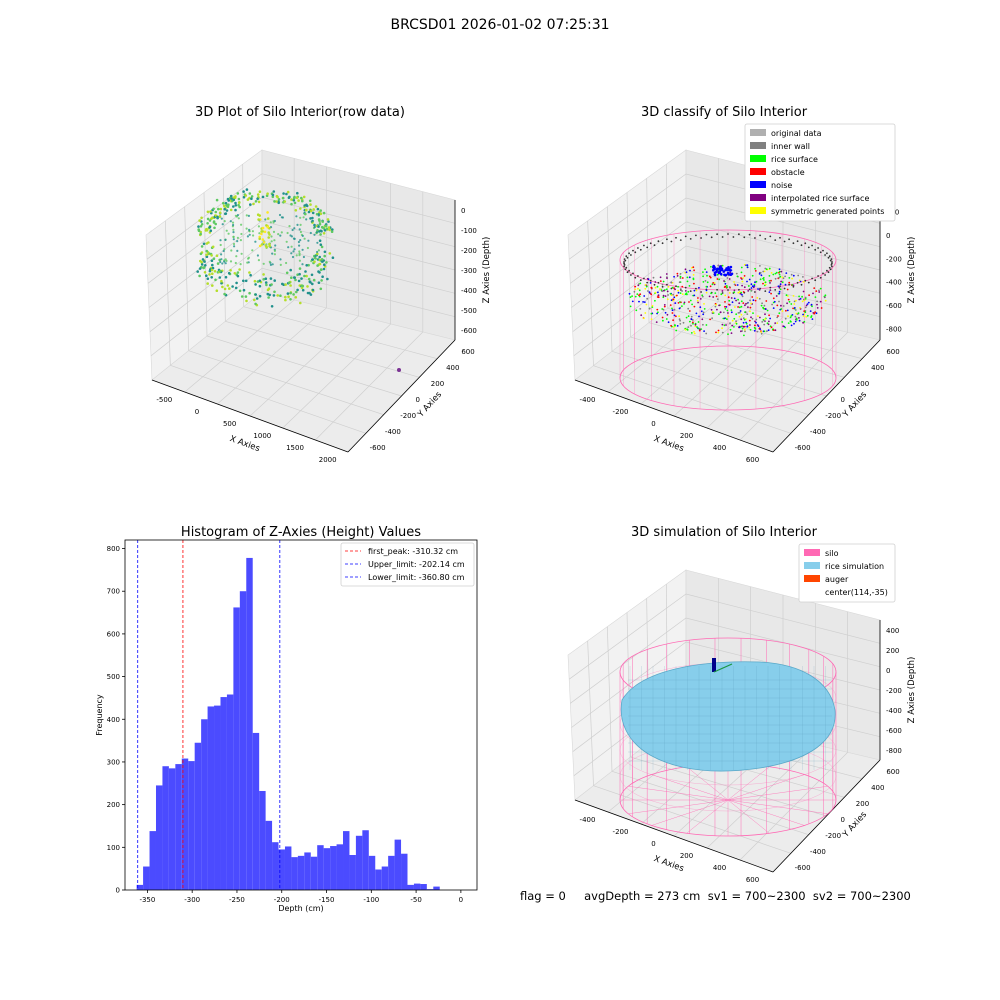  What do you see at coordinates (719, 448) in the screenshot?
I see `x-tick-label: 400` at bounding box center [719, 448].